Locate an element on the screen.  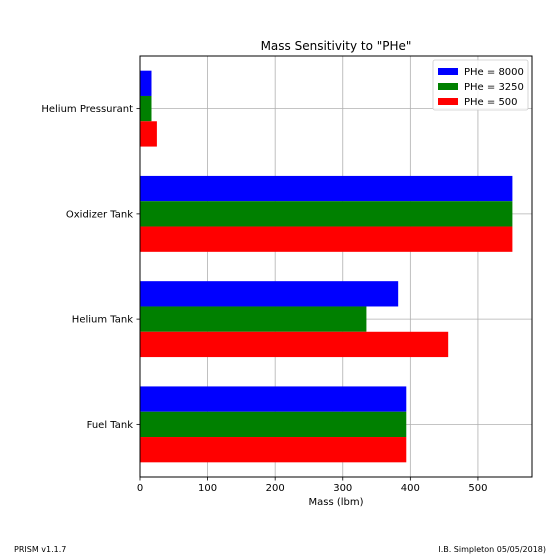
x-axis: 0 100 200 300 400 500 is located at coordinates (312, 485).